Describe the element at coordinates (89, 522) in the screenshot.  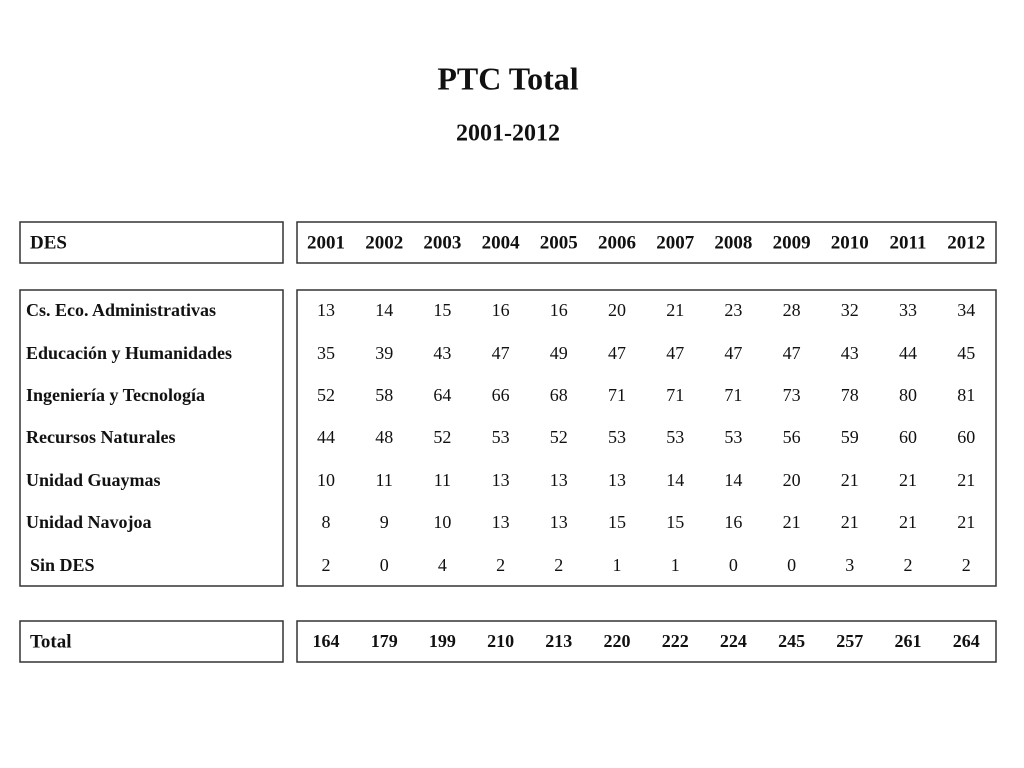
I see `row-label: Unidad Navojoa` at that location.